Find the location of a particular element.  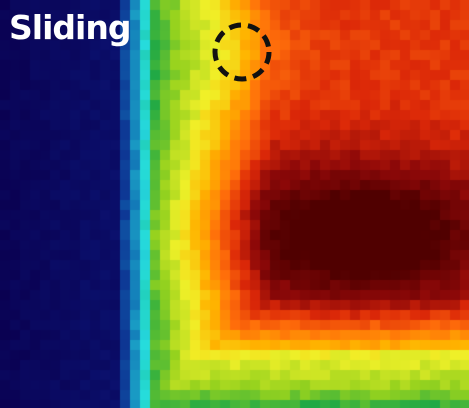

dashed-circle-marker is located at coordinates (242, 52).